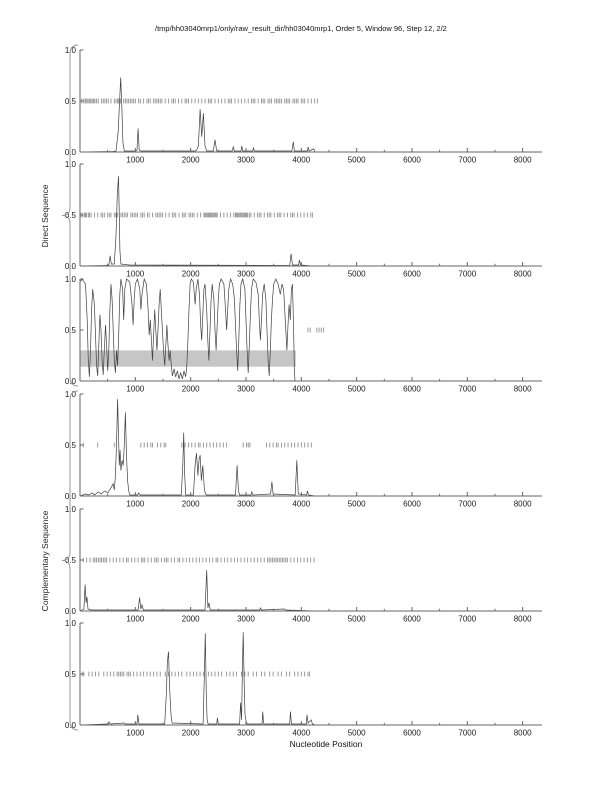  What do you see at coordinates (188, 358) in the screenshot?
I see `shaded-band` at bounding box center [188, 358].